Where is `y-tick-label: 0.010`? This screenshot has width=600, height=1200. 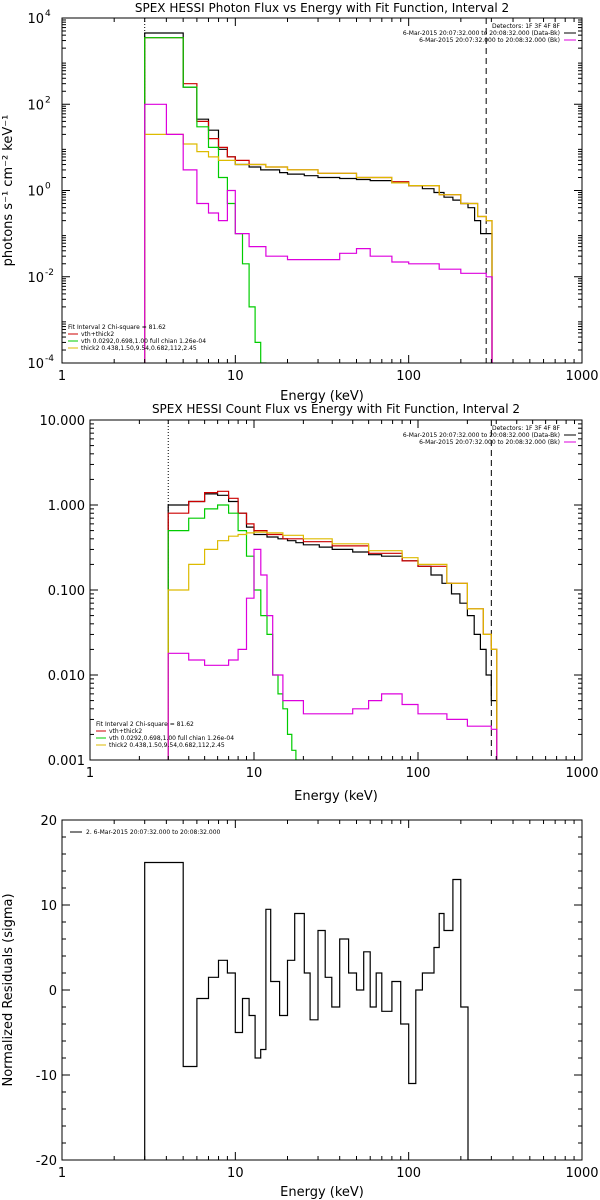
y-tick-label: 0.010 is located at coordinates (66, 676).